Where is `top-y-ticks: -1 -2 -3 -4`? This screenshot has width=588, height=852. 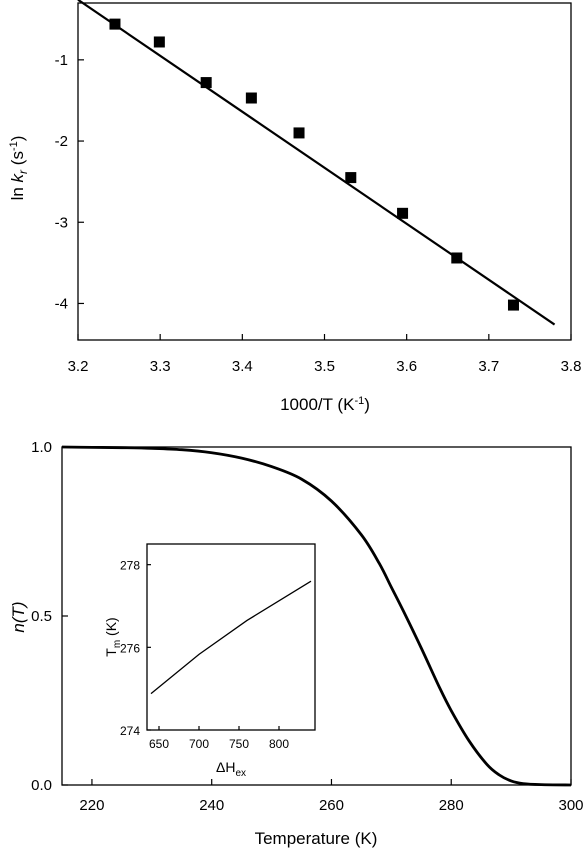
top-y-ticks: -1 -2 -3 -4 is located at coordinates (69, 182).